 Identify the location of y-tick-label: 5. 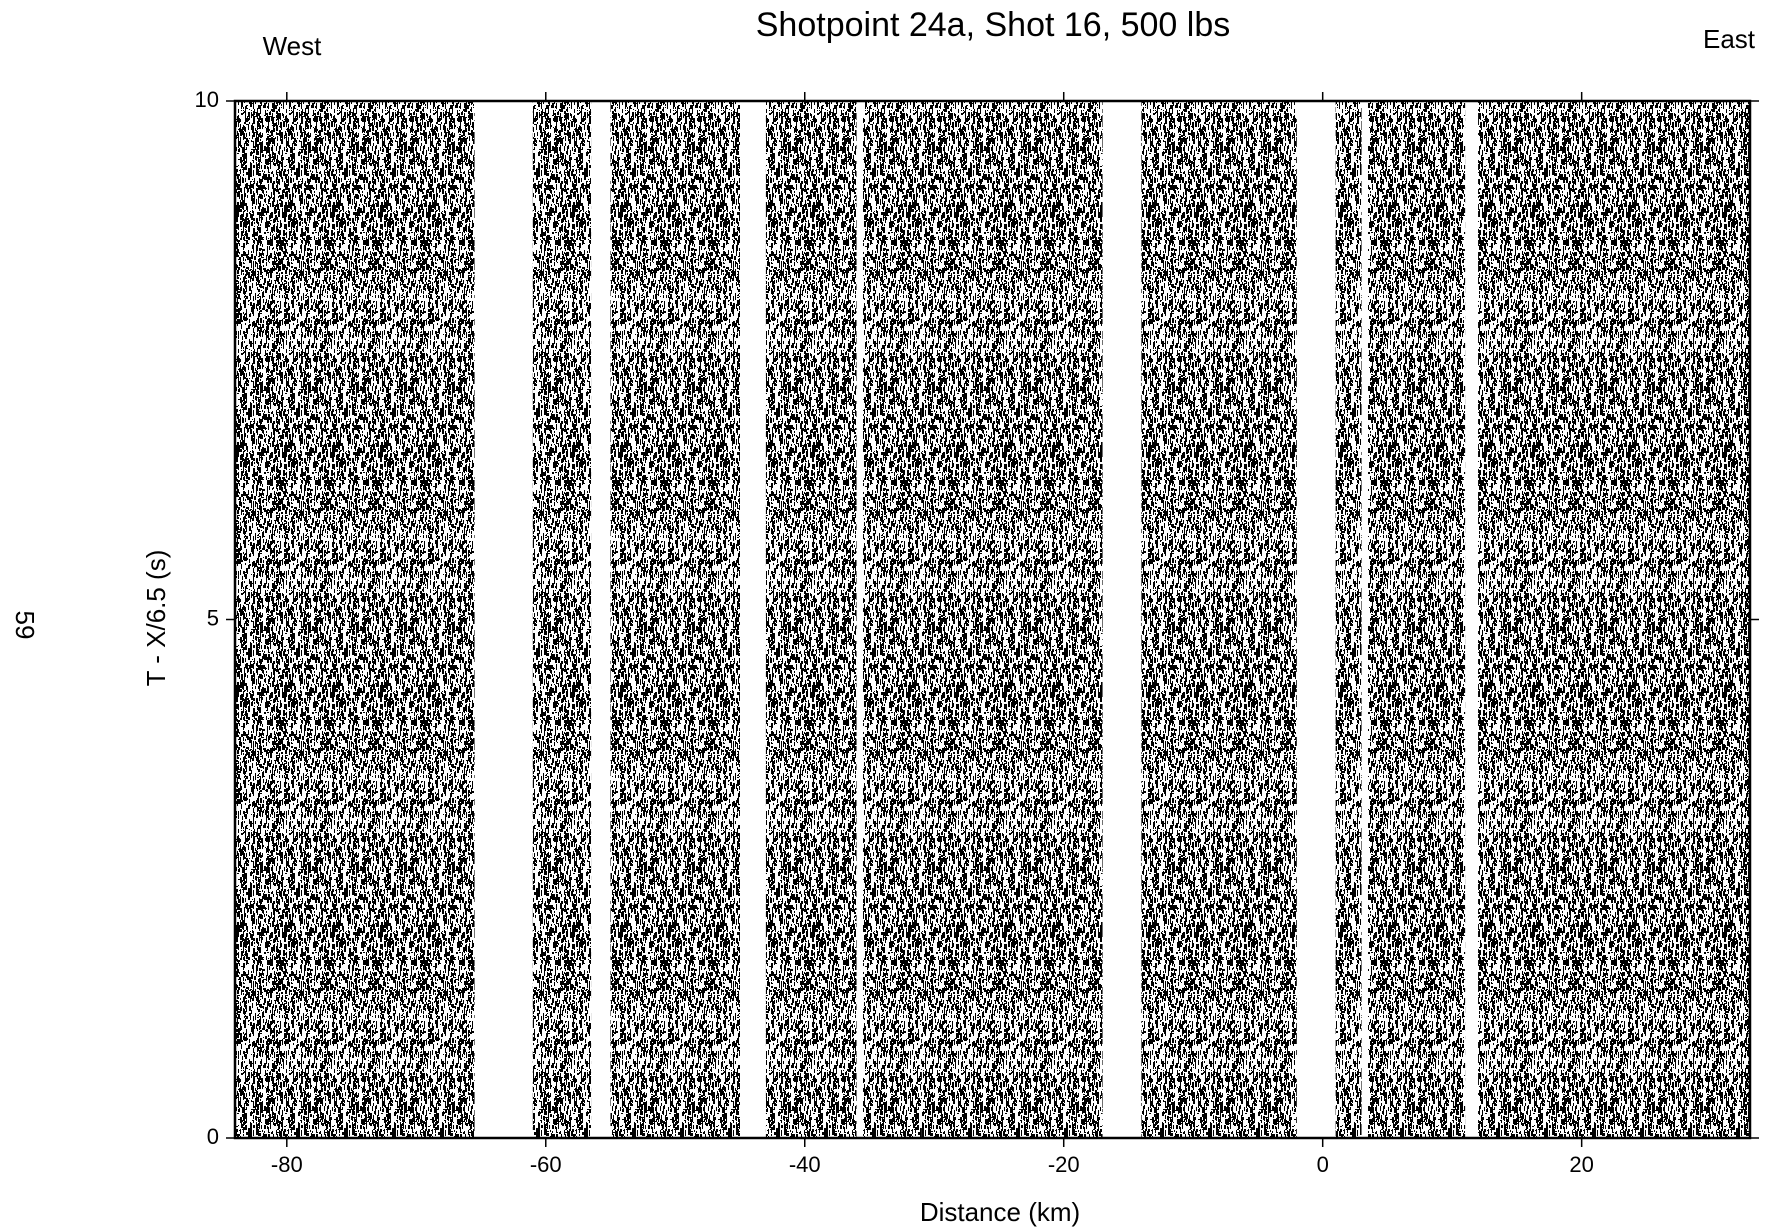
(213, 617).